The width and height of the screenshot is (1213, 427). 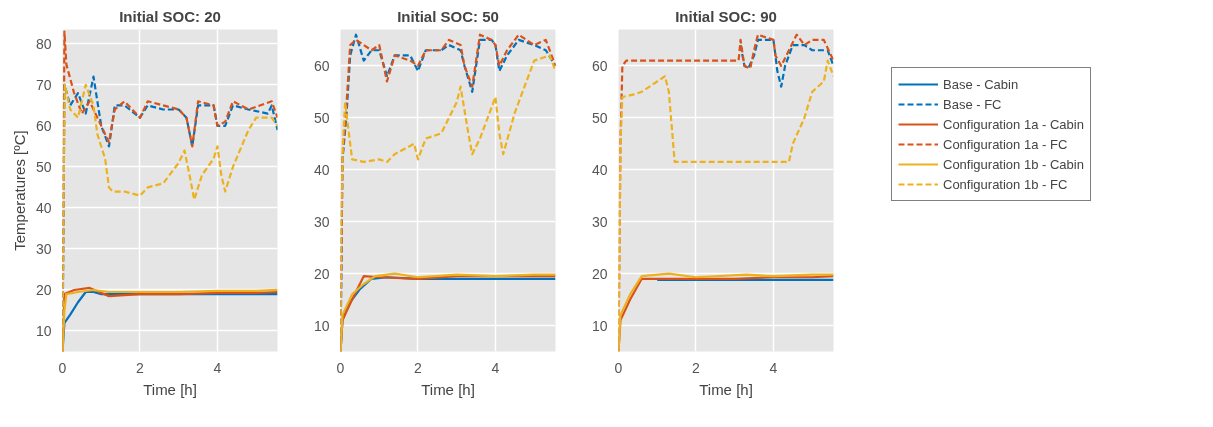 What do you see at coordinates (1005, 144) in the screenshot?
I see `legend-label: Configuration 1a - FC` at bounding box center [1005, 144].